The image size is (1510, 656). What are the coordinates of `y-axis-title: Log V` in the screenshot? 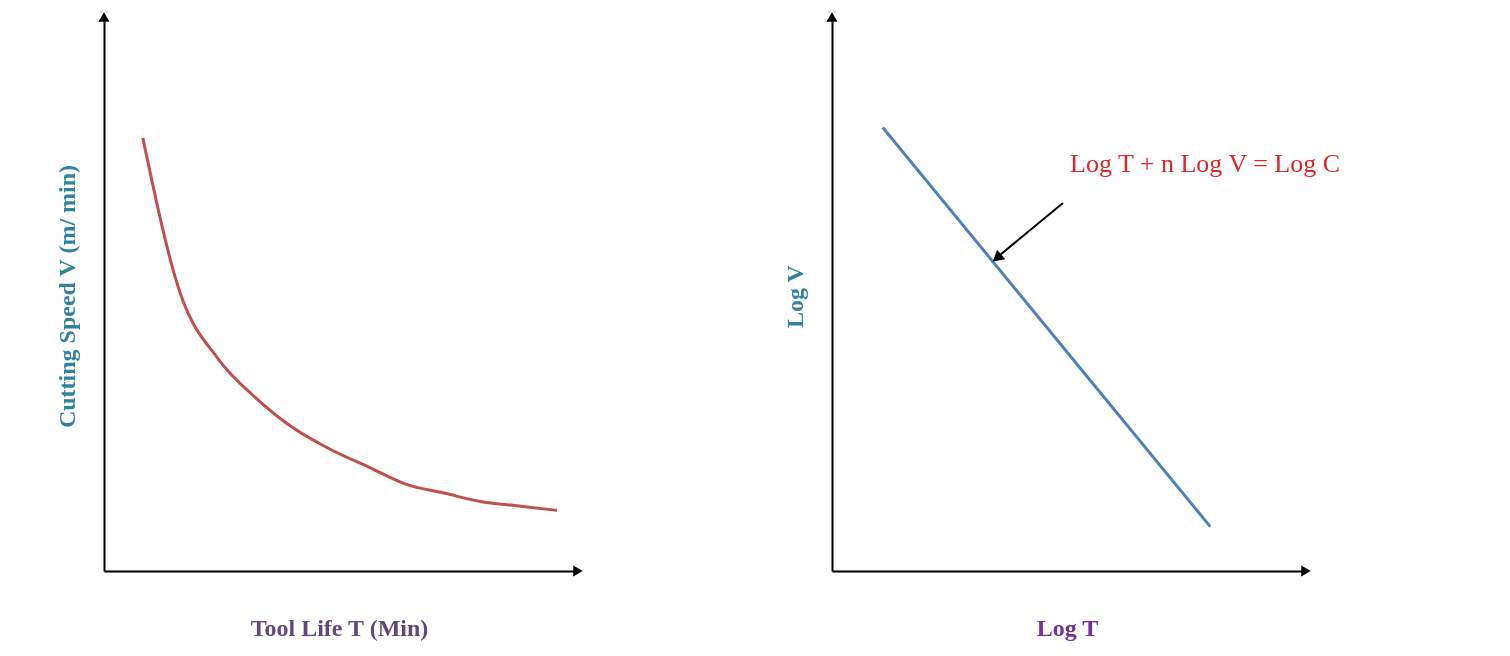 It's located at (794, 296).